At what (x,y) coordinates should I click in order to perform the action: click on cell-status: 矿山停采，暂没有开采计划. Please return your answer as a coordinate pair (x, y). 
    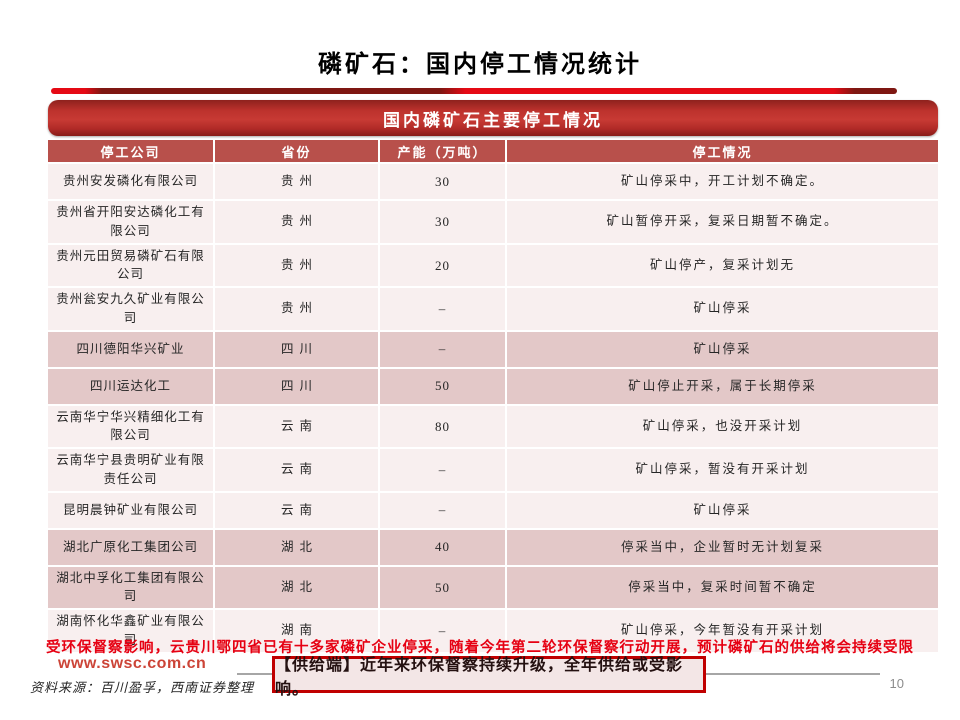
    Looking at the image, I should click on (721, 470).